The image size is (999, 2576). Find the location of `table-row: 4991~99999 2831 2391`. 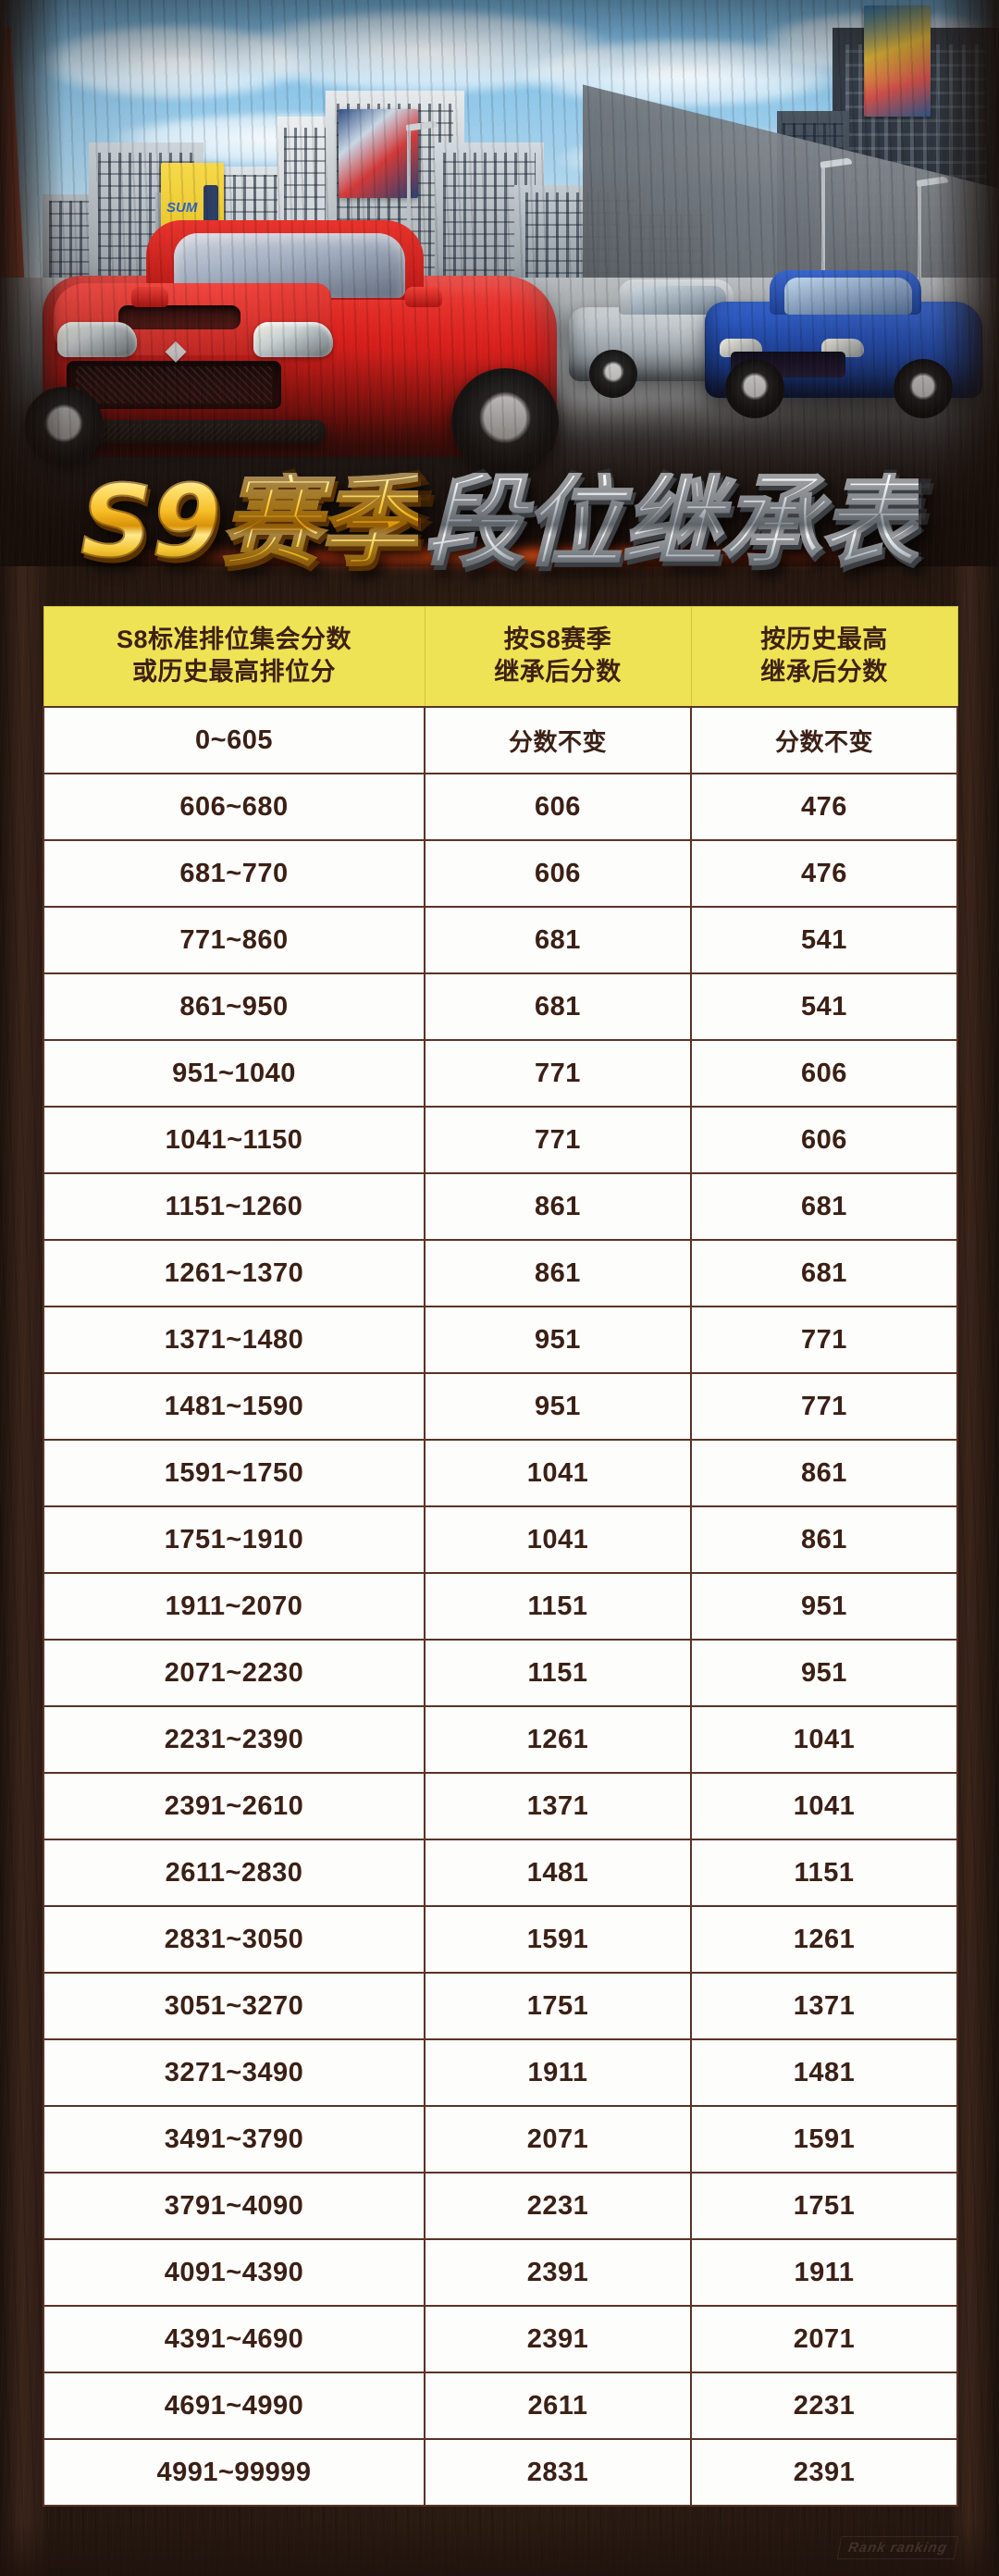

table-row: 4991~99999 2831 2391 is located at coordinates (501, 2473).